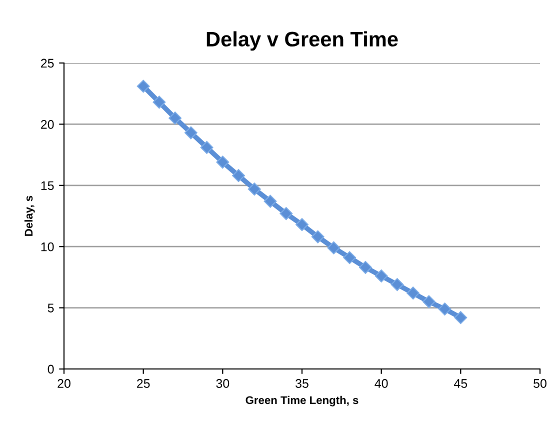 This screenshot has width=548, height=421. I want to click on y-axis-title: Delay, s, so click(29, 216).